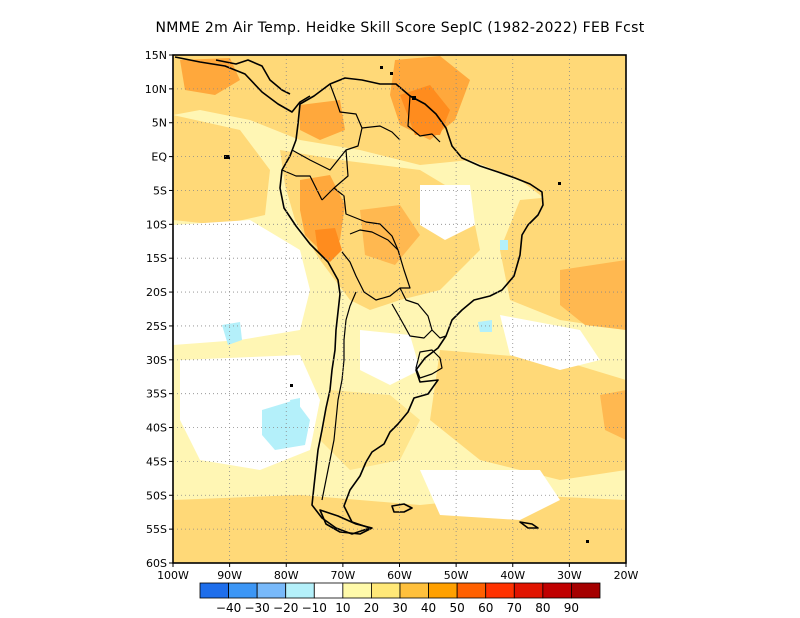  I want to click on central-america-coast, so click(242, 84).